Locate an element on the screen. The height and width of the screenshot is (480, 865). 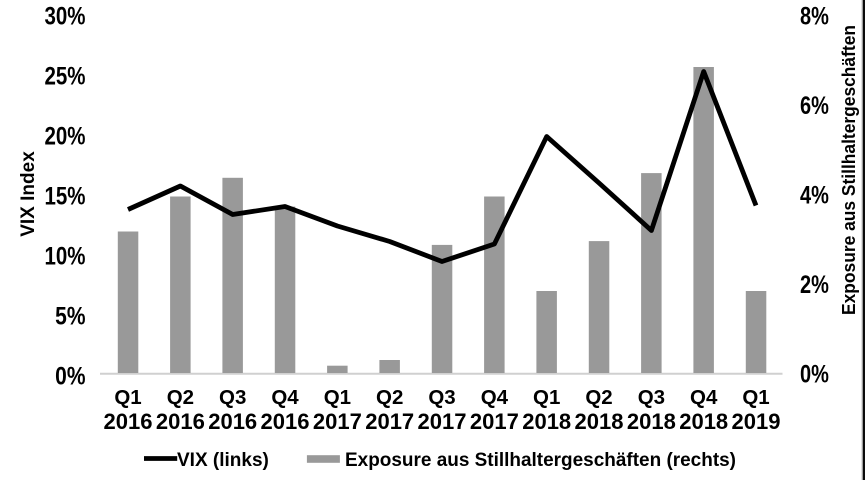
svg-text: 20% is located at coordinates (64, 136).